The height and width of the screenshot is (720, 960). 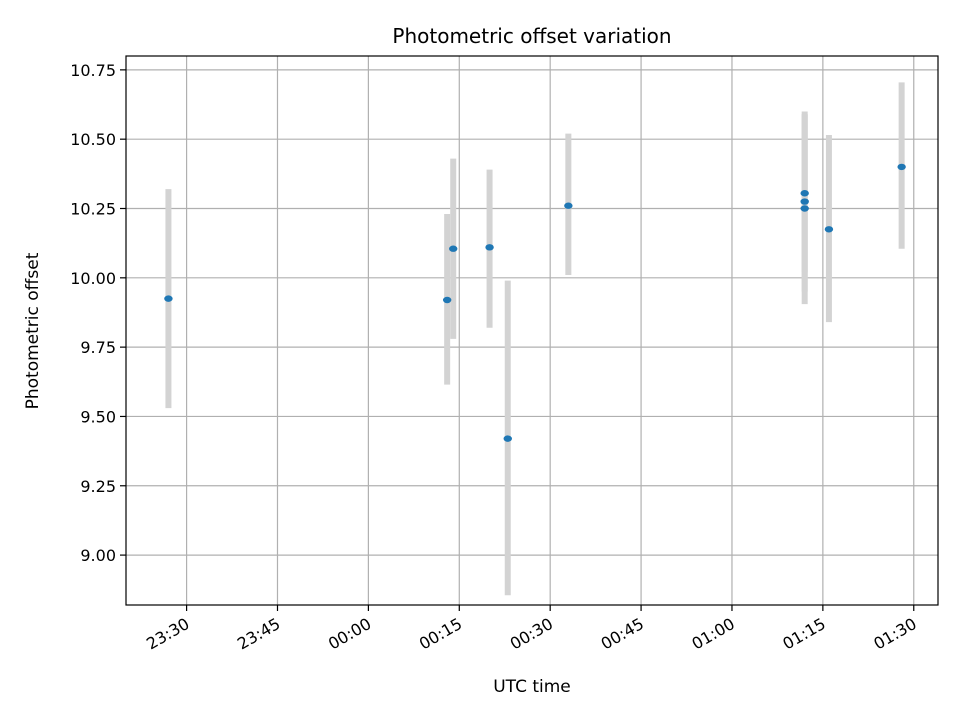 What do you see at coordinates (93, 70) in the screenshot?
I see `y-tick-label: 10.75` at bounding box center [93, 70].